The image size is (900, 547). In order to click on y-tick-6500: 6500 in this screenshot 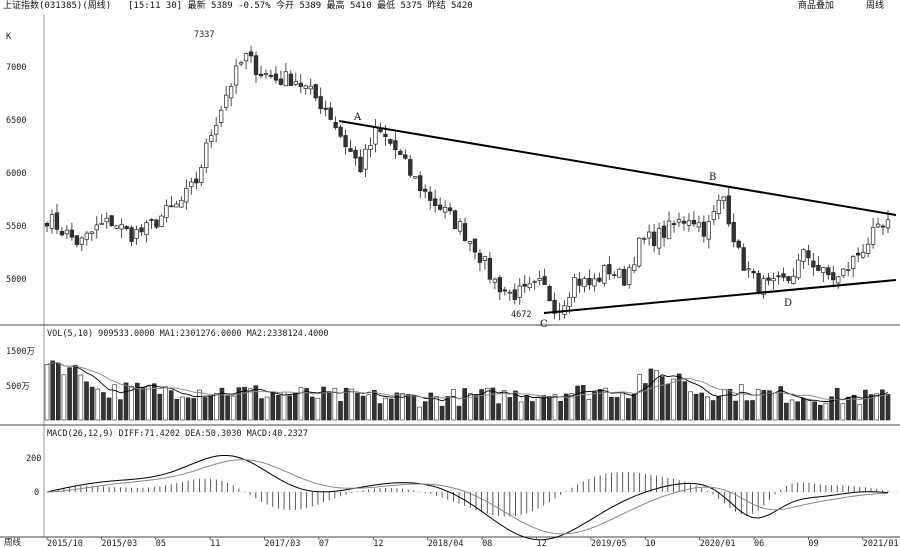, I will do `click(16, 121)`.